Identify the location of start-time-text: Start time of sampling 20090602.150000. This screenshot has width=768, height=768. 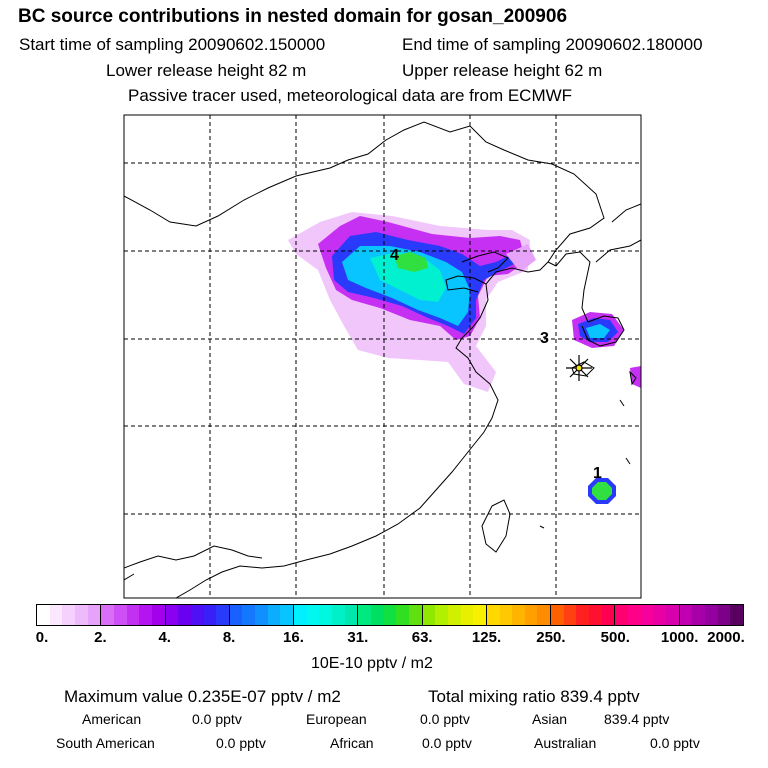
(172, 44).